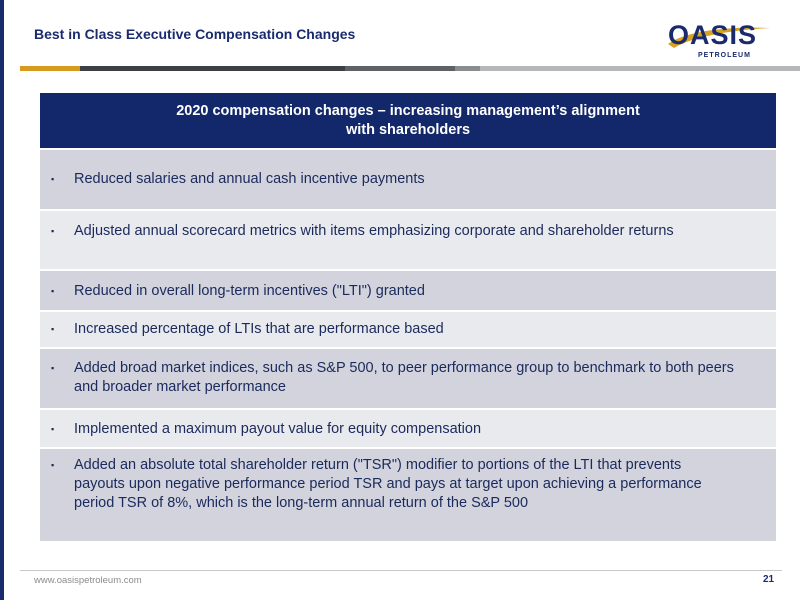 This screenshot has width=800, height=600. I want to click on logo-sub-text: PETROLEUM, so click(724, 55).